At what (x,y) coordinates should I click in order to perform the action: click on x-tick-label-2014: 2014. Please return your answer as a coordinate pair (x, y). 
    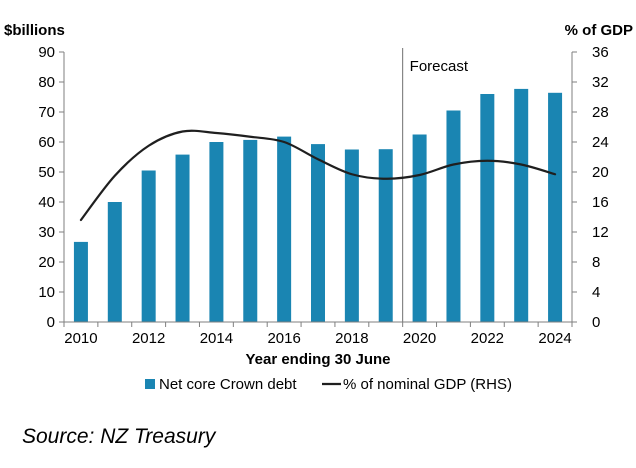
    Looking at the image, I should click on (216, 338).